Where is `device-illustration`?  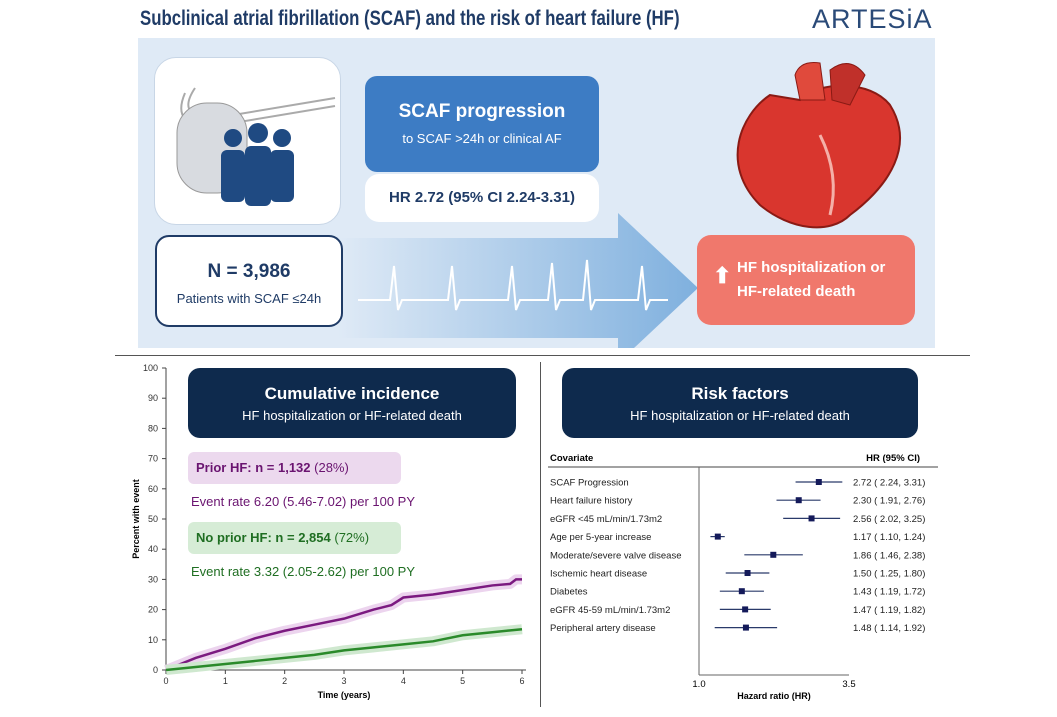 device-illustration is located at coordinates (247, 141).